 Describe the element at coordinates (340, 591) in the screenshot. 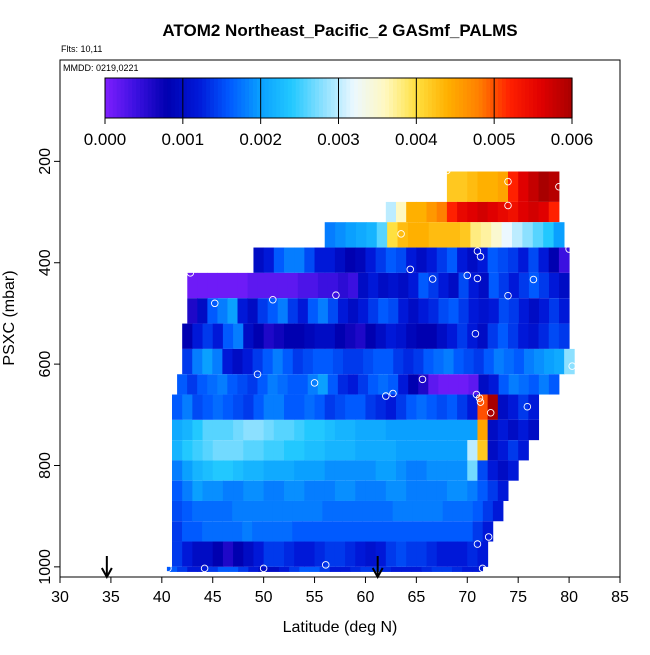

I see `x-axis: 30 35 40 45 50 55 60 65 70 75 80 85` at that location.